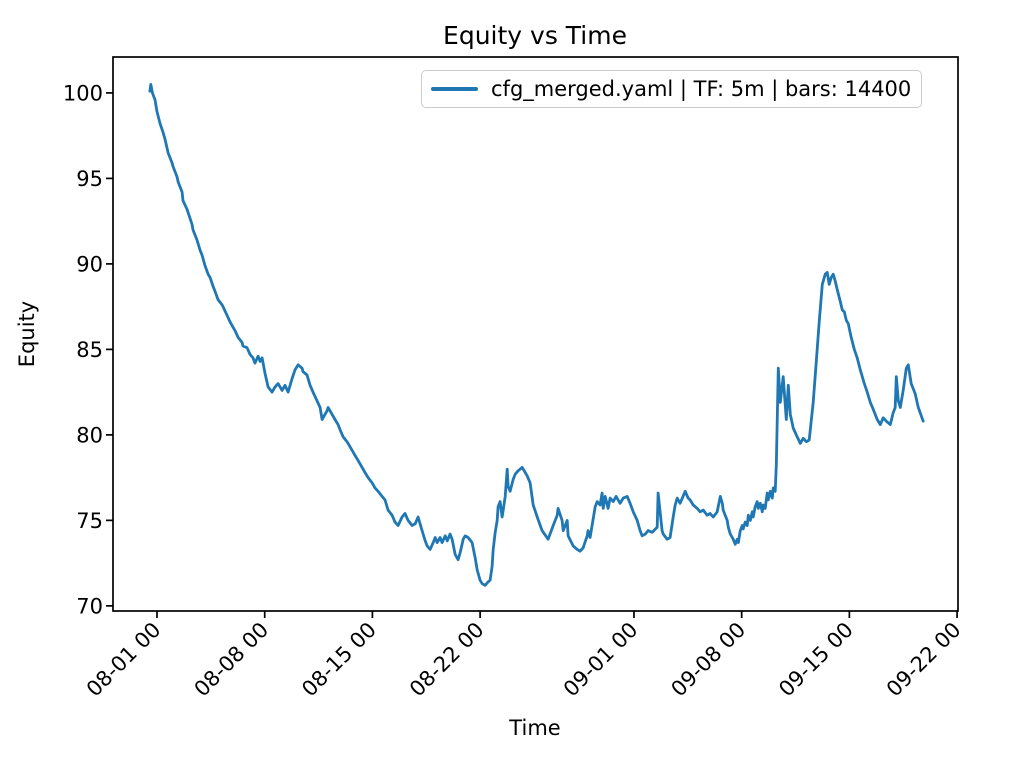 The image size is (1024, 768). What do you see at coordinates (27, 334) in the screenshot?
I see `y-axis-label: Equity` at bounding box center [27, 334].